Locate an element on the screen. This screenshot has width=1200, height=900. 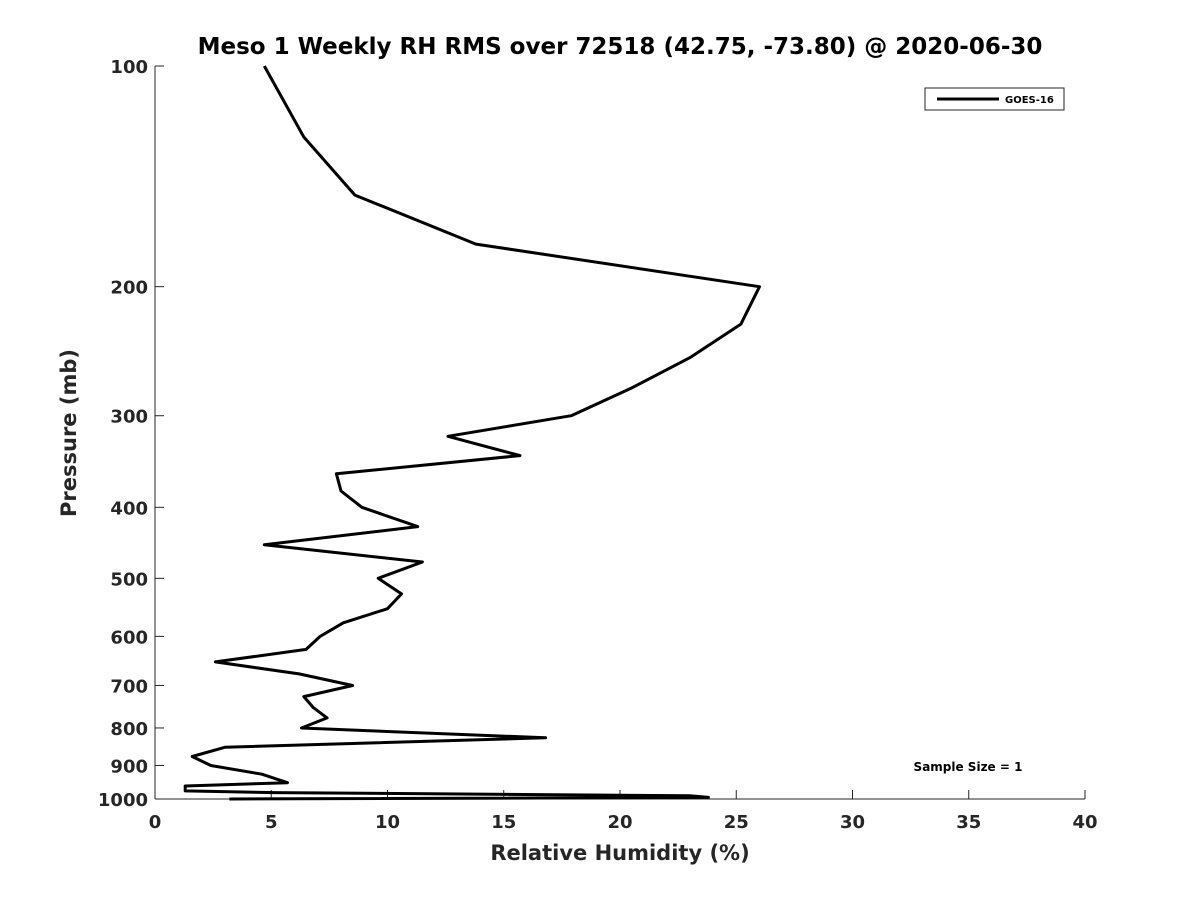
y-ticks: 100 200 300 400 500 600 700 800 900 1000 is located at coordinates (131, 434).